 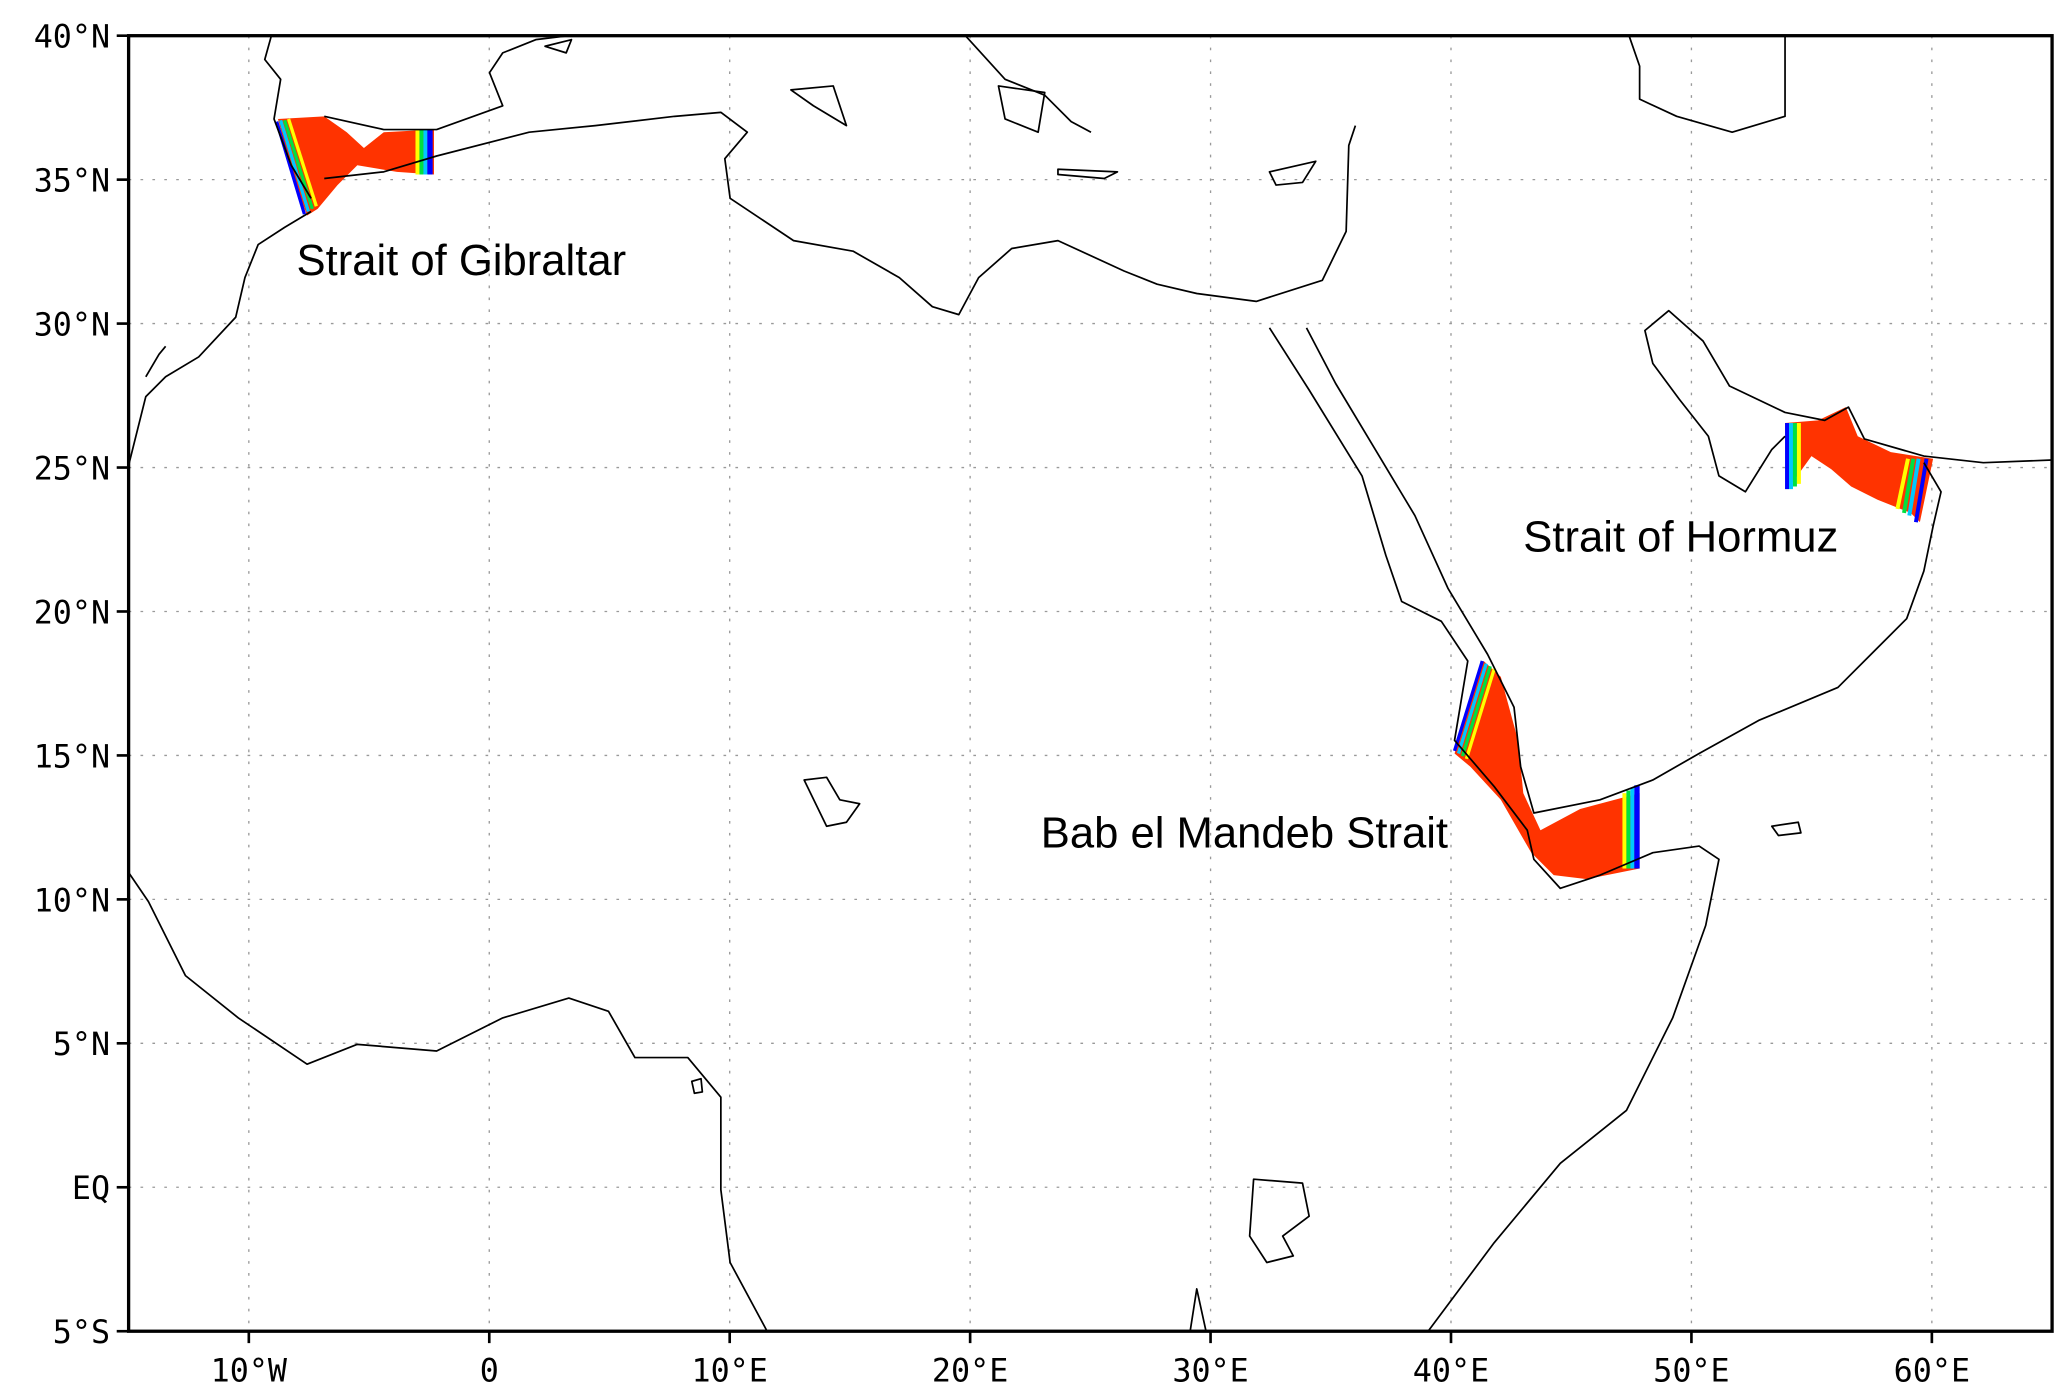 What do you see at coordinates (72, 613) in the screenshot?
I see `y-tick-label: 20°N` at bounding box center [72, 613].